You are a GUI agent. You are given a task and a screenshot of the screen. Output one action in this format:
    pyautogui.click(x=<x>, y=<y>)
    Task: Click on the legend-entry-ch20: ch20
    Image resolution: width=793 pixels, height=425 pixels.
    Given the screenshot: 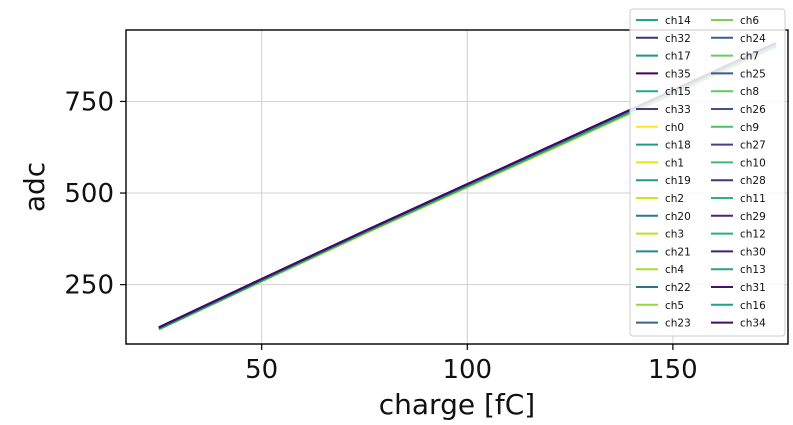 What is the action you would take?
    pyautogui.click(x=663, y=217)
    